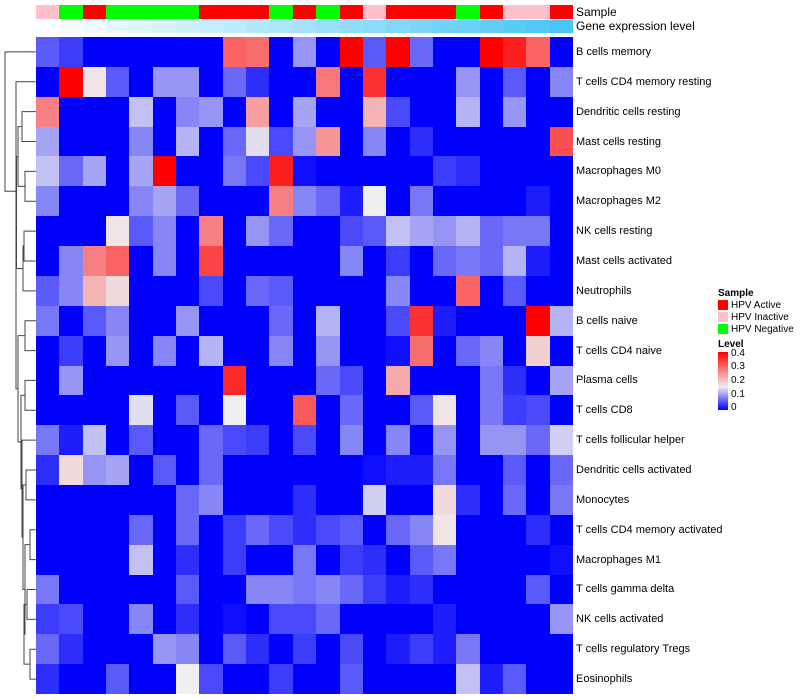 This screenshot has height=700, width=800. I want to click on row-label: Neutrophils, so click(604, 290).